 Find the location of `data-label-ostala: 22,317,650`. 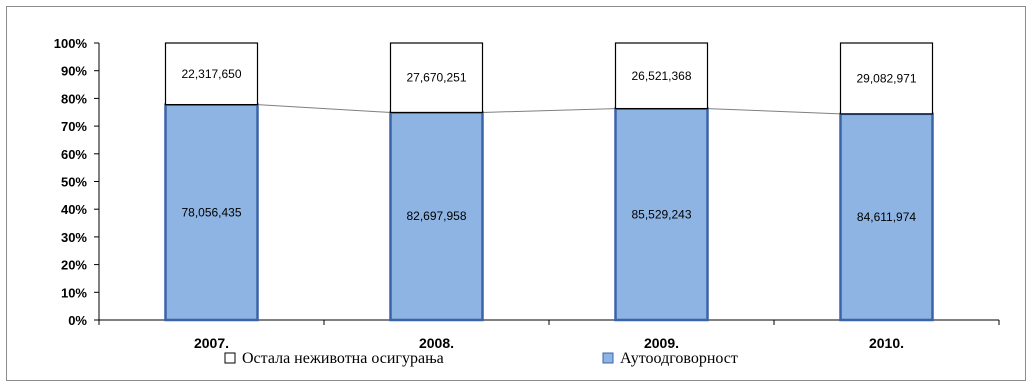

data-label-ostala: 22,317,650 is located at coordinates (211, 74).